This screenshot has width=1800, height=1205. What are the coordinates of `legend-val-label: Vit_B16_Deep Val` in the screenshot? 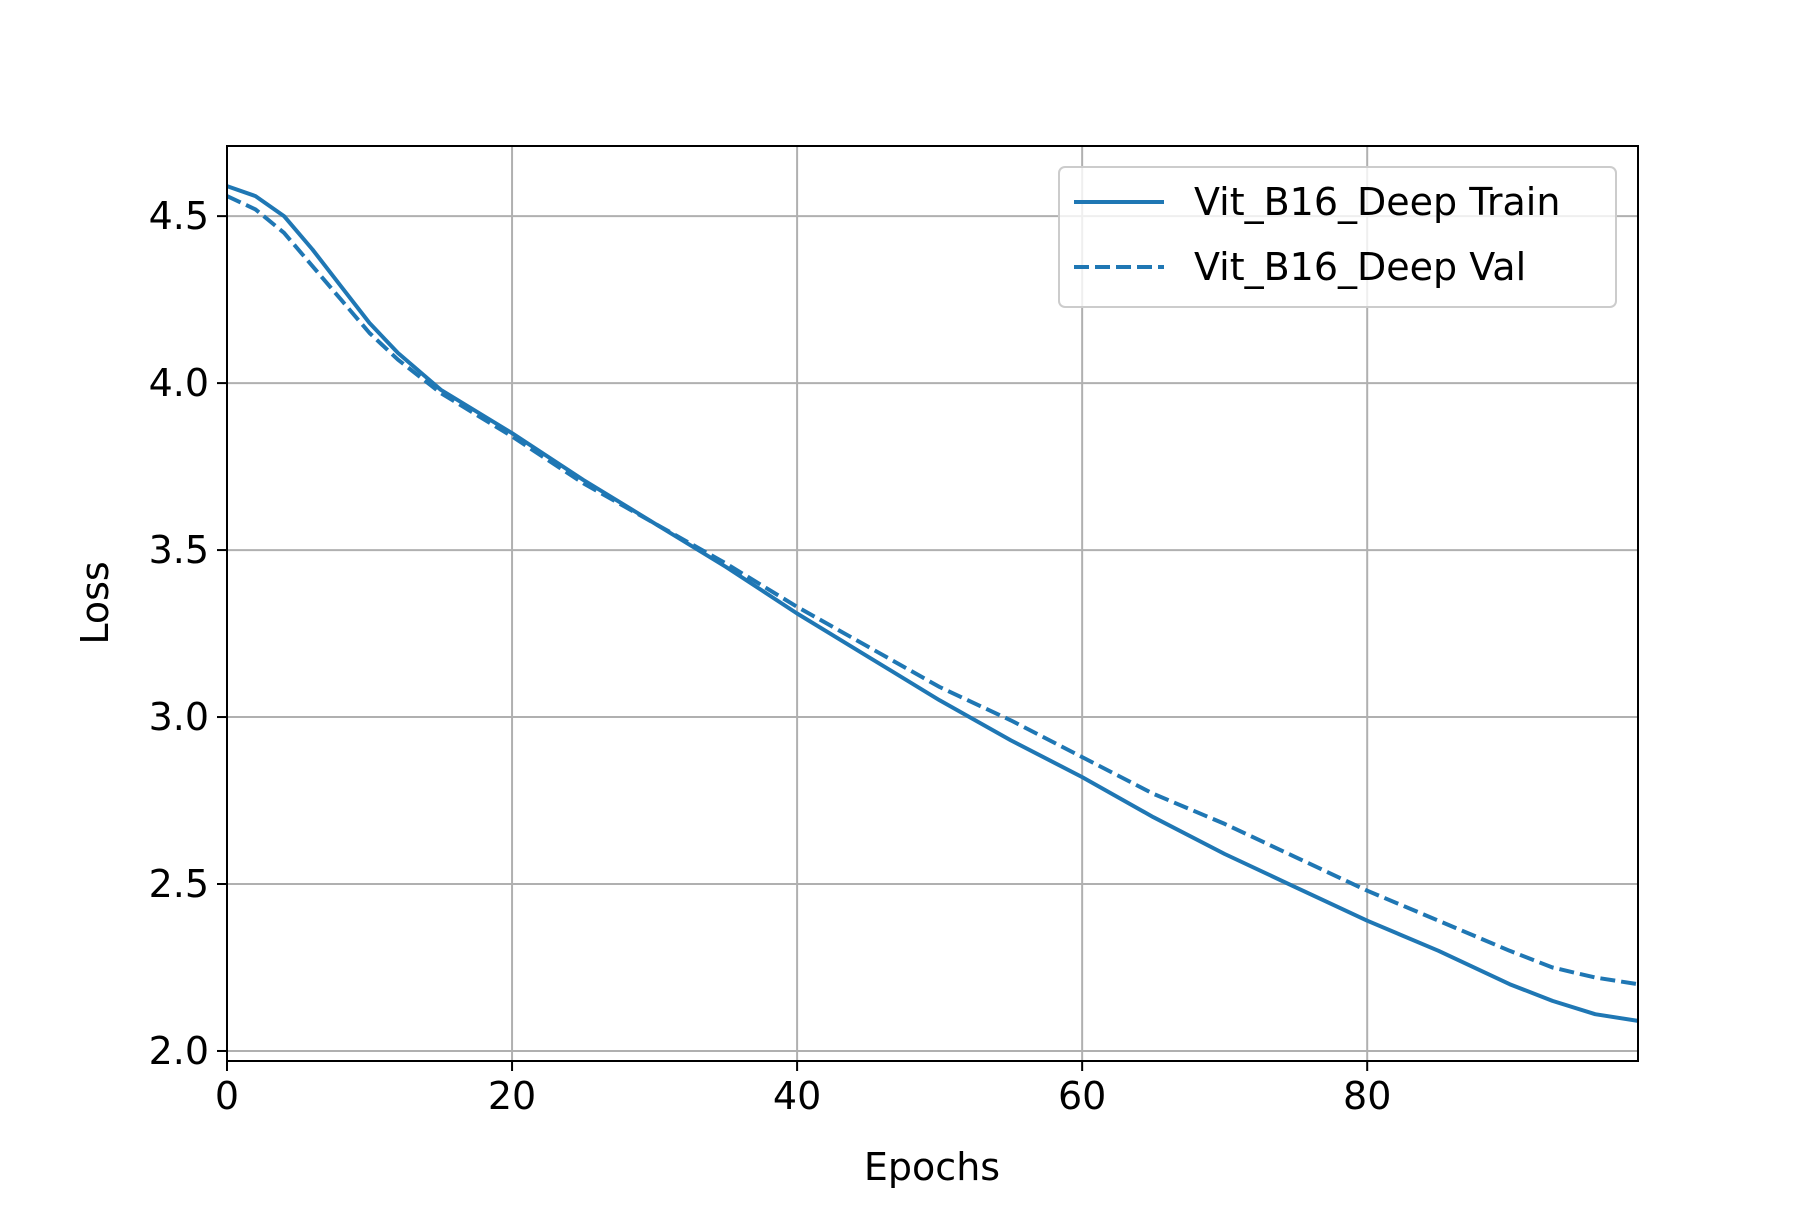 It's located at (1360, 267).